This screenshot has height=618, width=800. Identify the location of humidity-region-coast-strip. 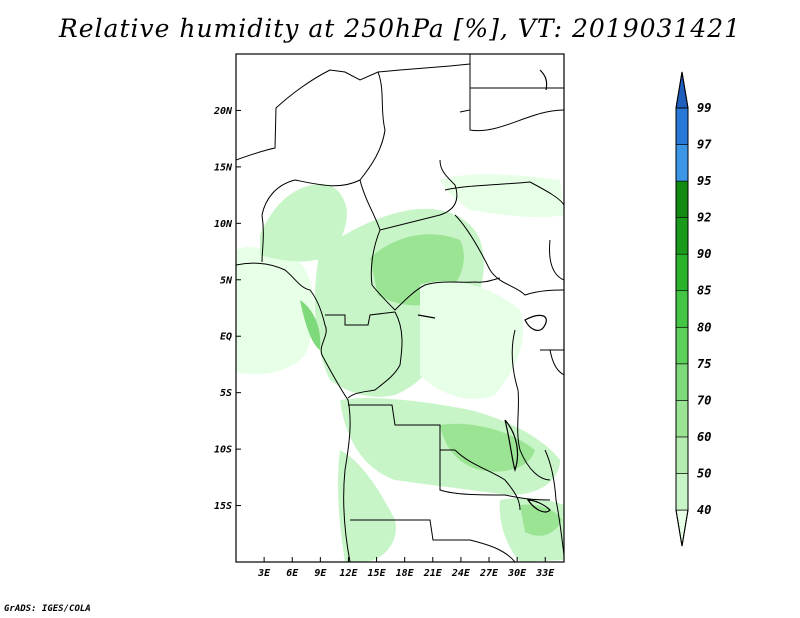
(310, 325).